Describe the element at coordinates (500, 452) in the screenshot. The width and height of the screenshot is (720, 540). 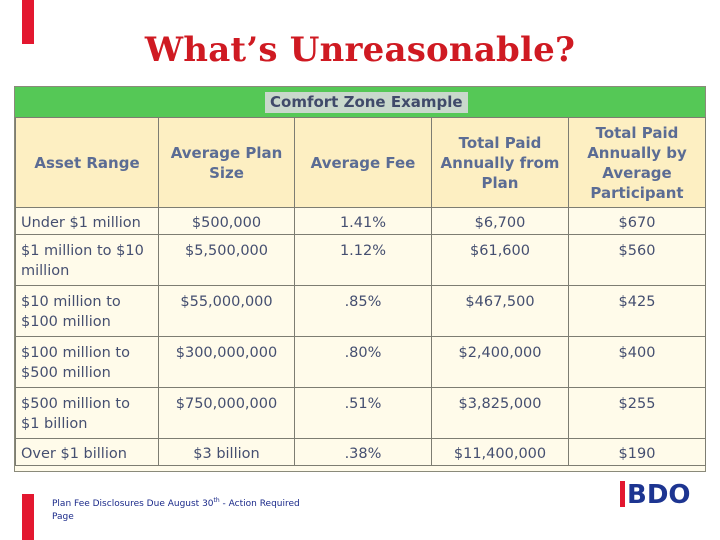
I see `cell-total-paid-from-plan: $11,400,000` at that location.